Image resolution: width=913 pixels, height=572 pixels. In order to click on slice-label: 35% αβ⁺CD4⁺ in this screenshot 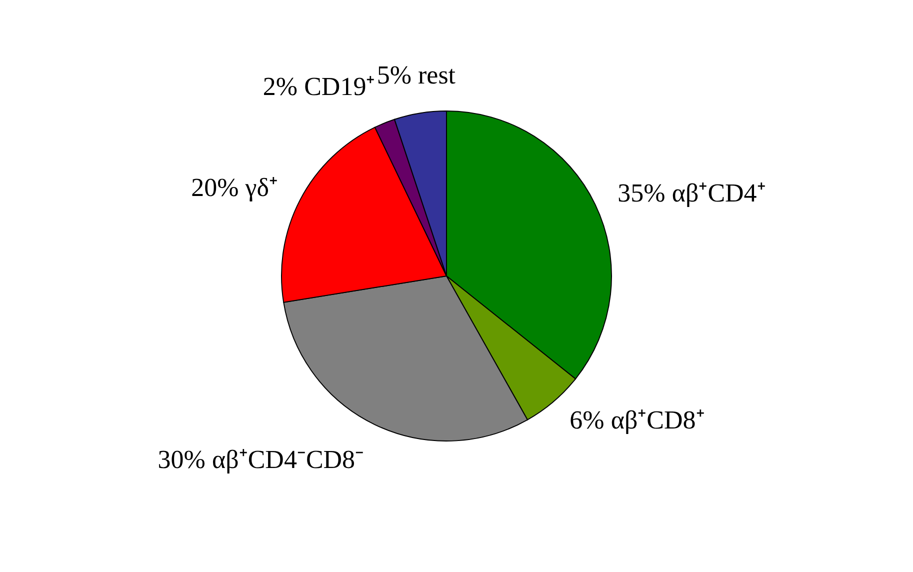, I will do `click(692, 193)`.